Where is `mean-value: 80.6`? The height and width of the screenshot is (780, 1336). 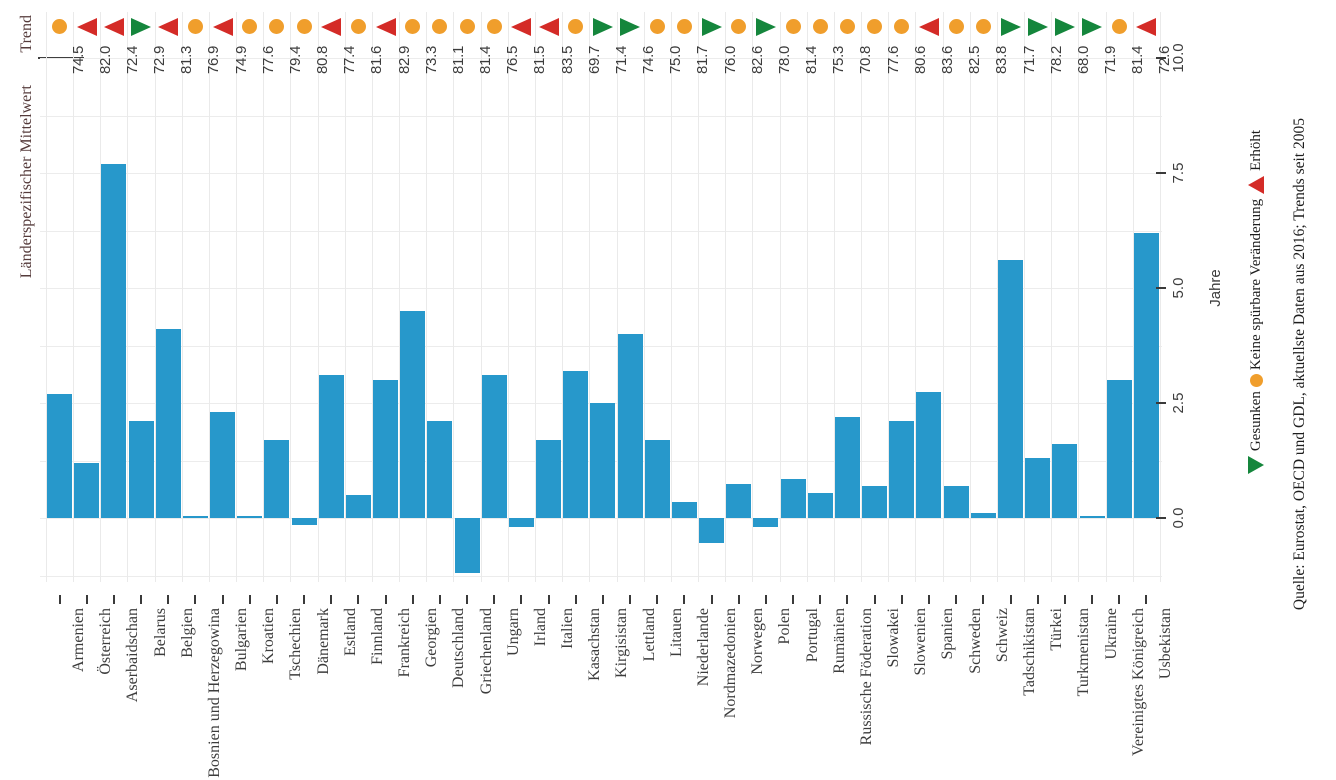 mean-value: 80.6 is located at coordinates (920, 60).